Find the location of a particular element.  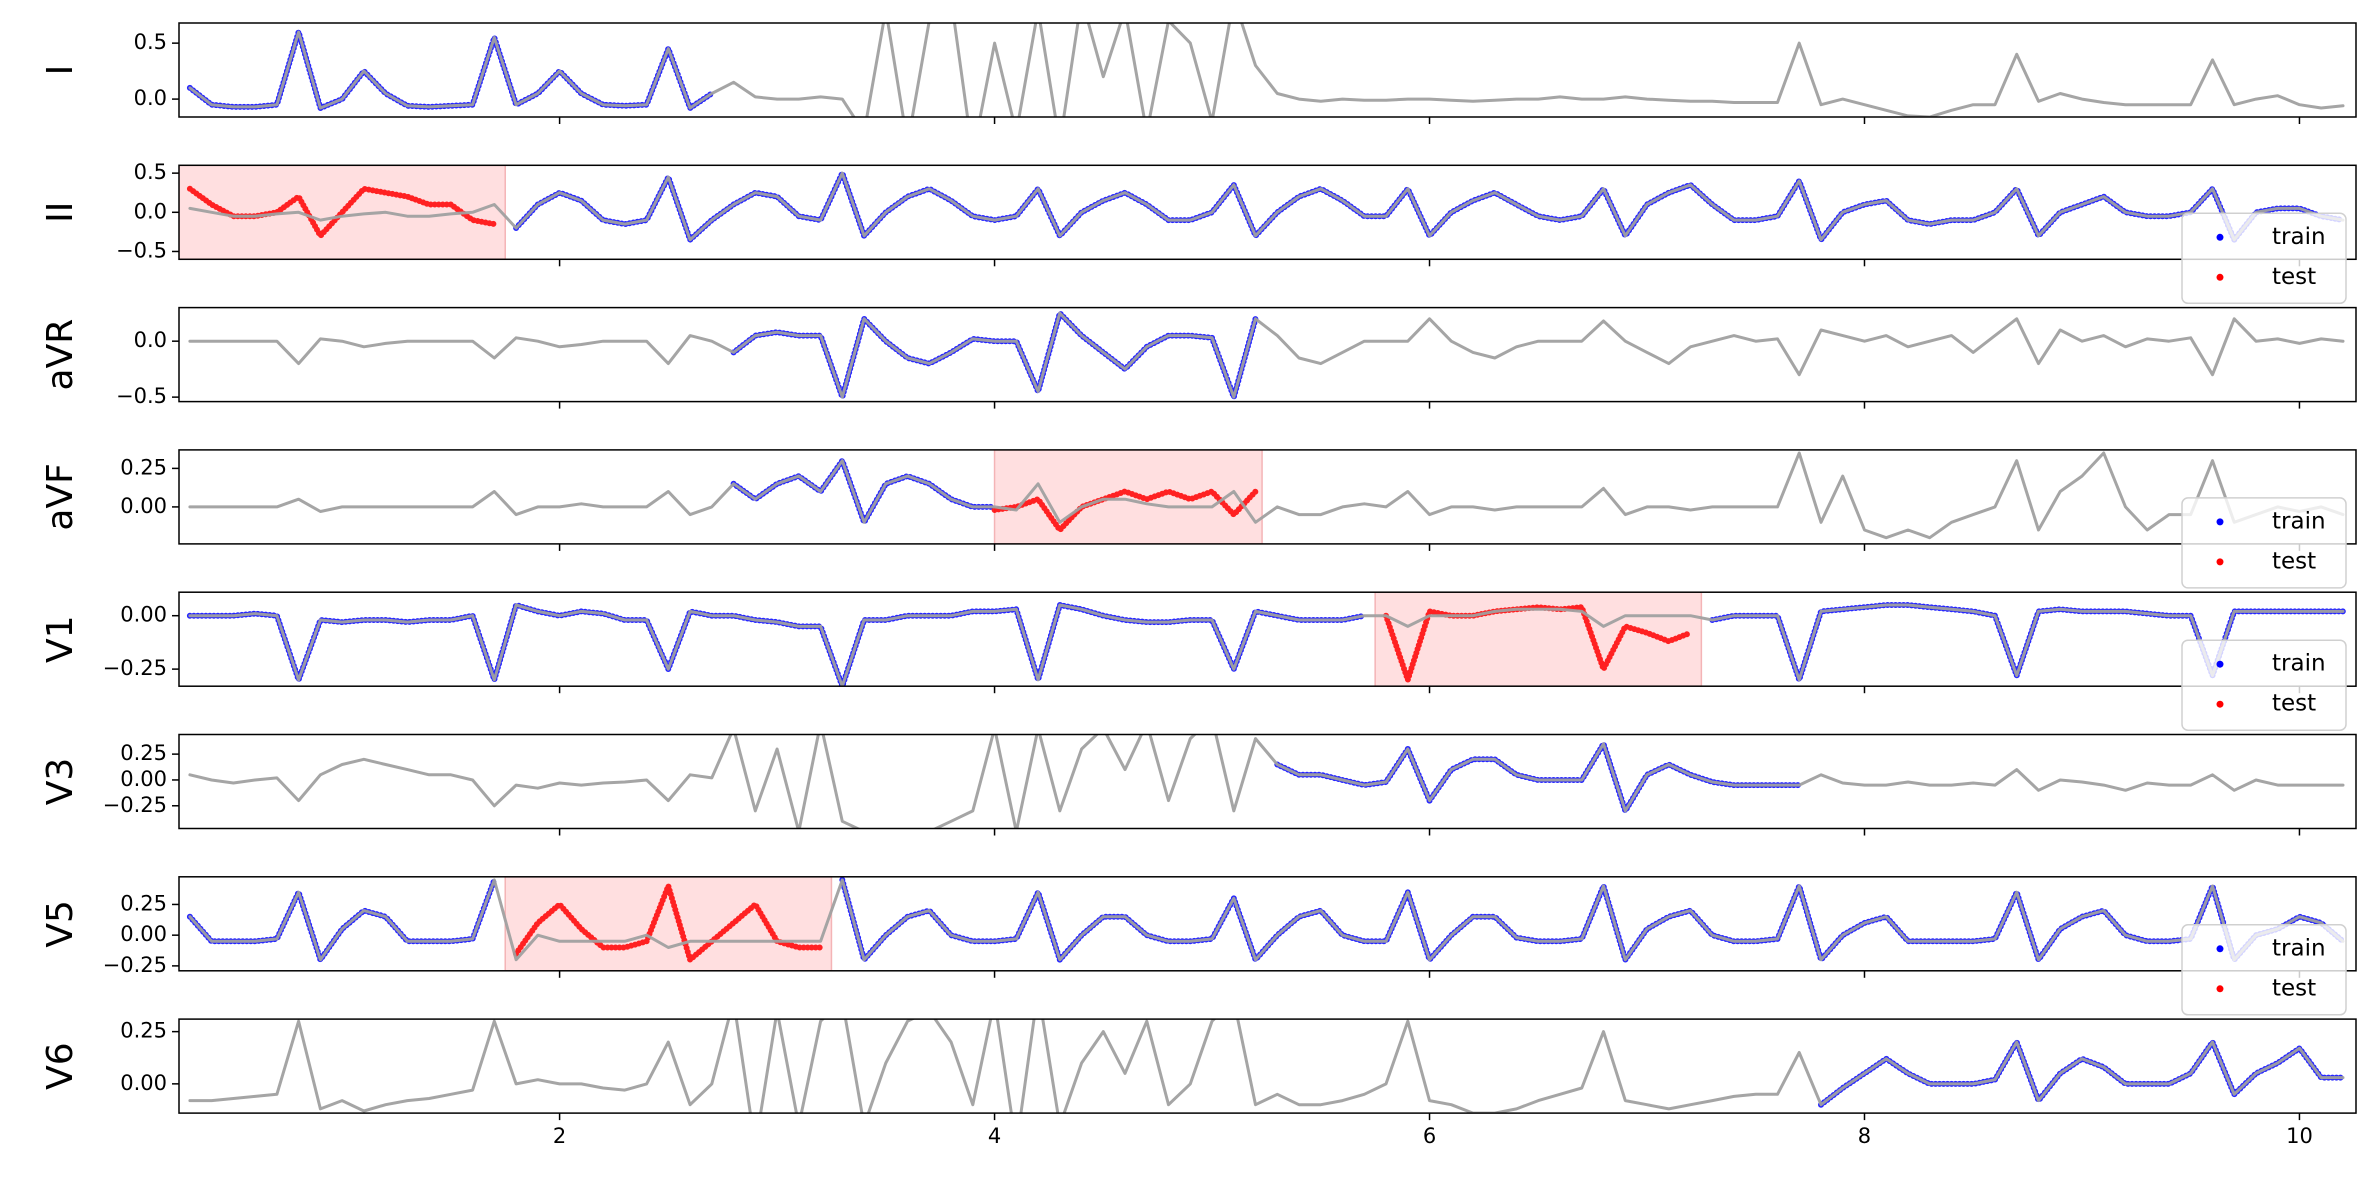

y-axis-label: I is located at coordinates (60, 70).